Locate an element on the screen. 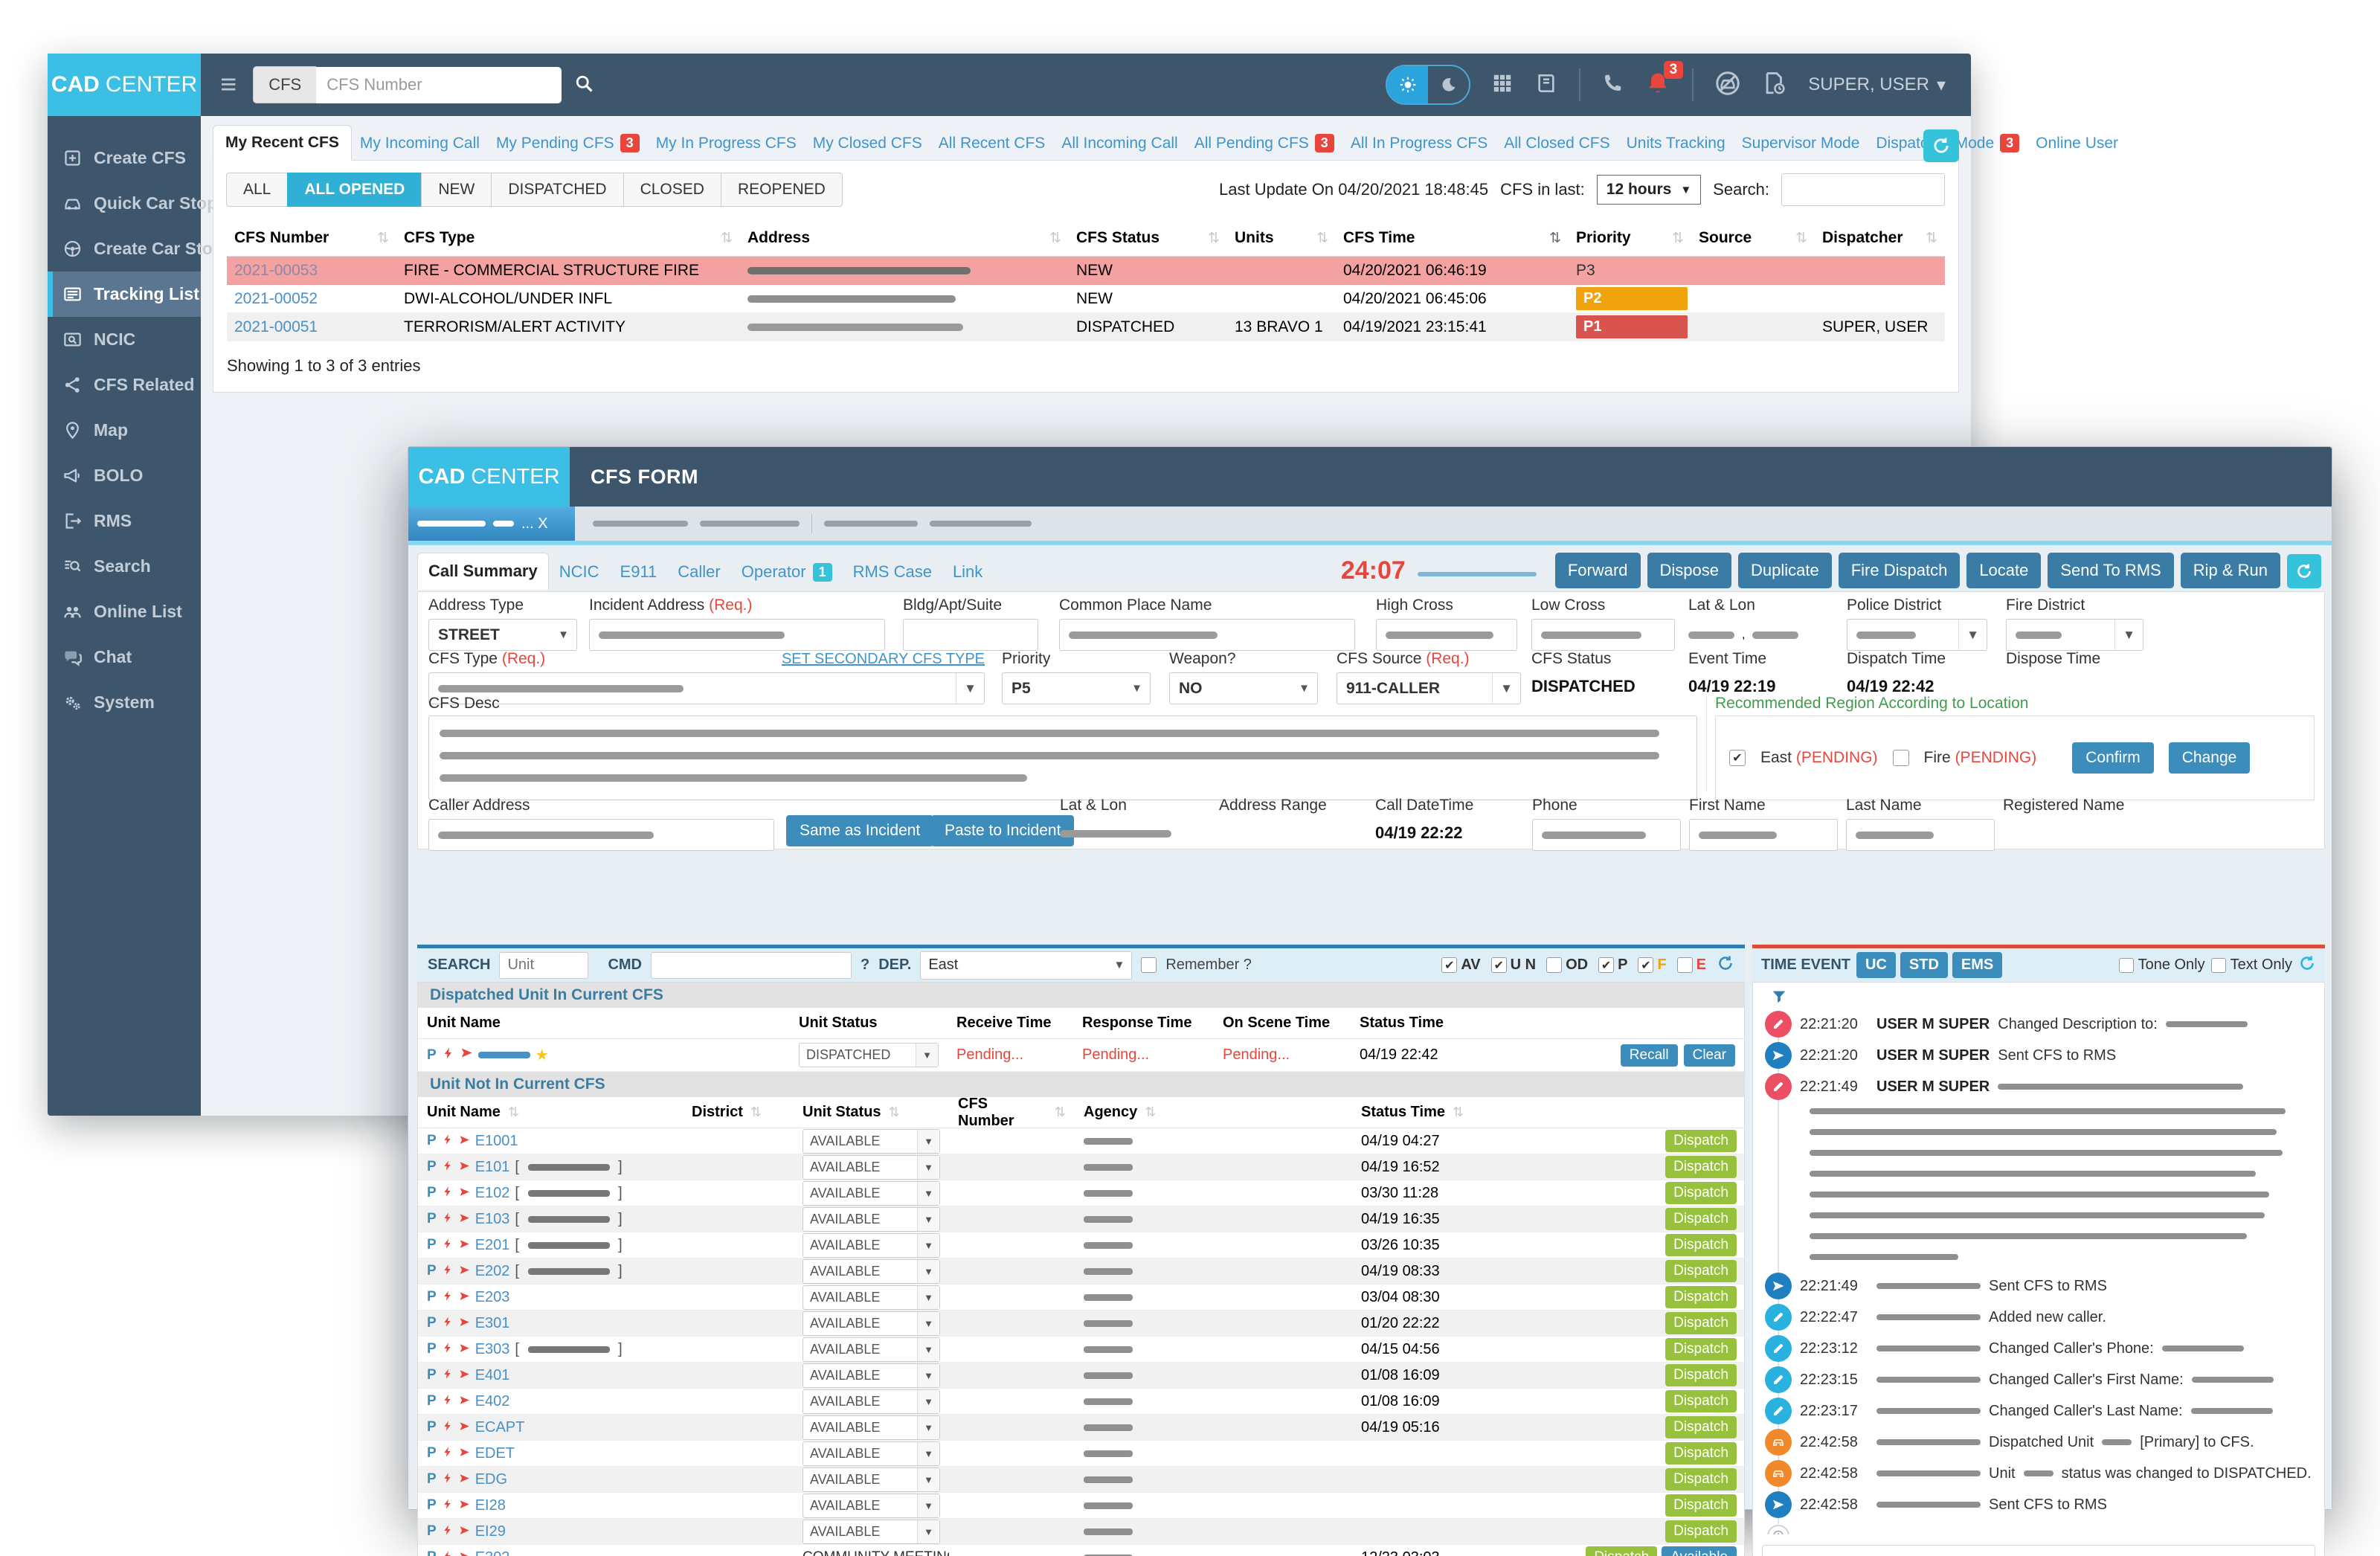 Image resolution: width=2380 pixels, height=1556 pixels. app-logo: CAD CENTER is located at coordinates (124, 85).